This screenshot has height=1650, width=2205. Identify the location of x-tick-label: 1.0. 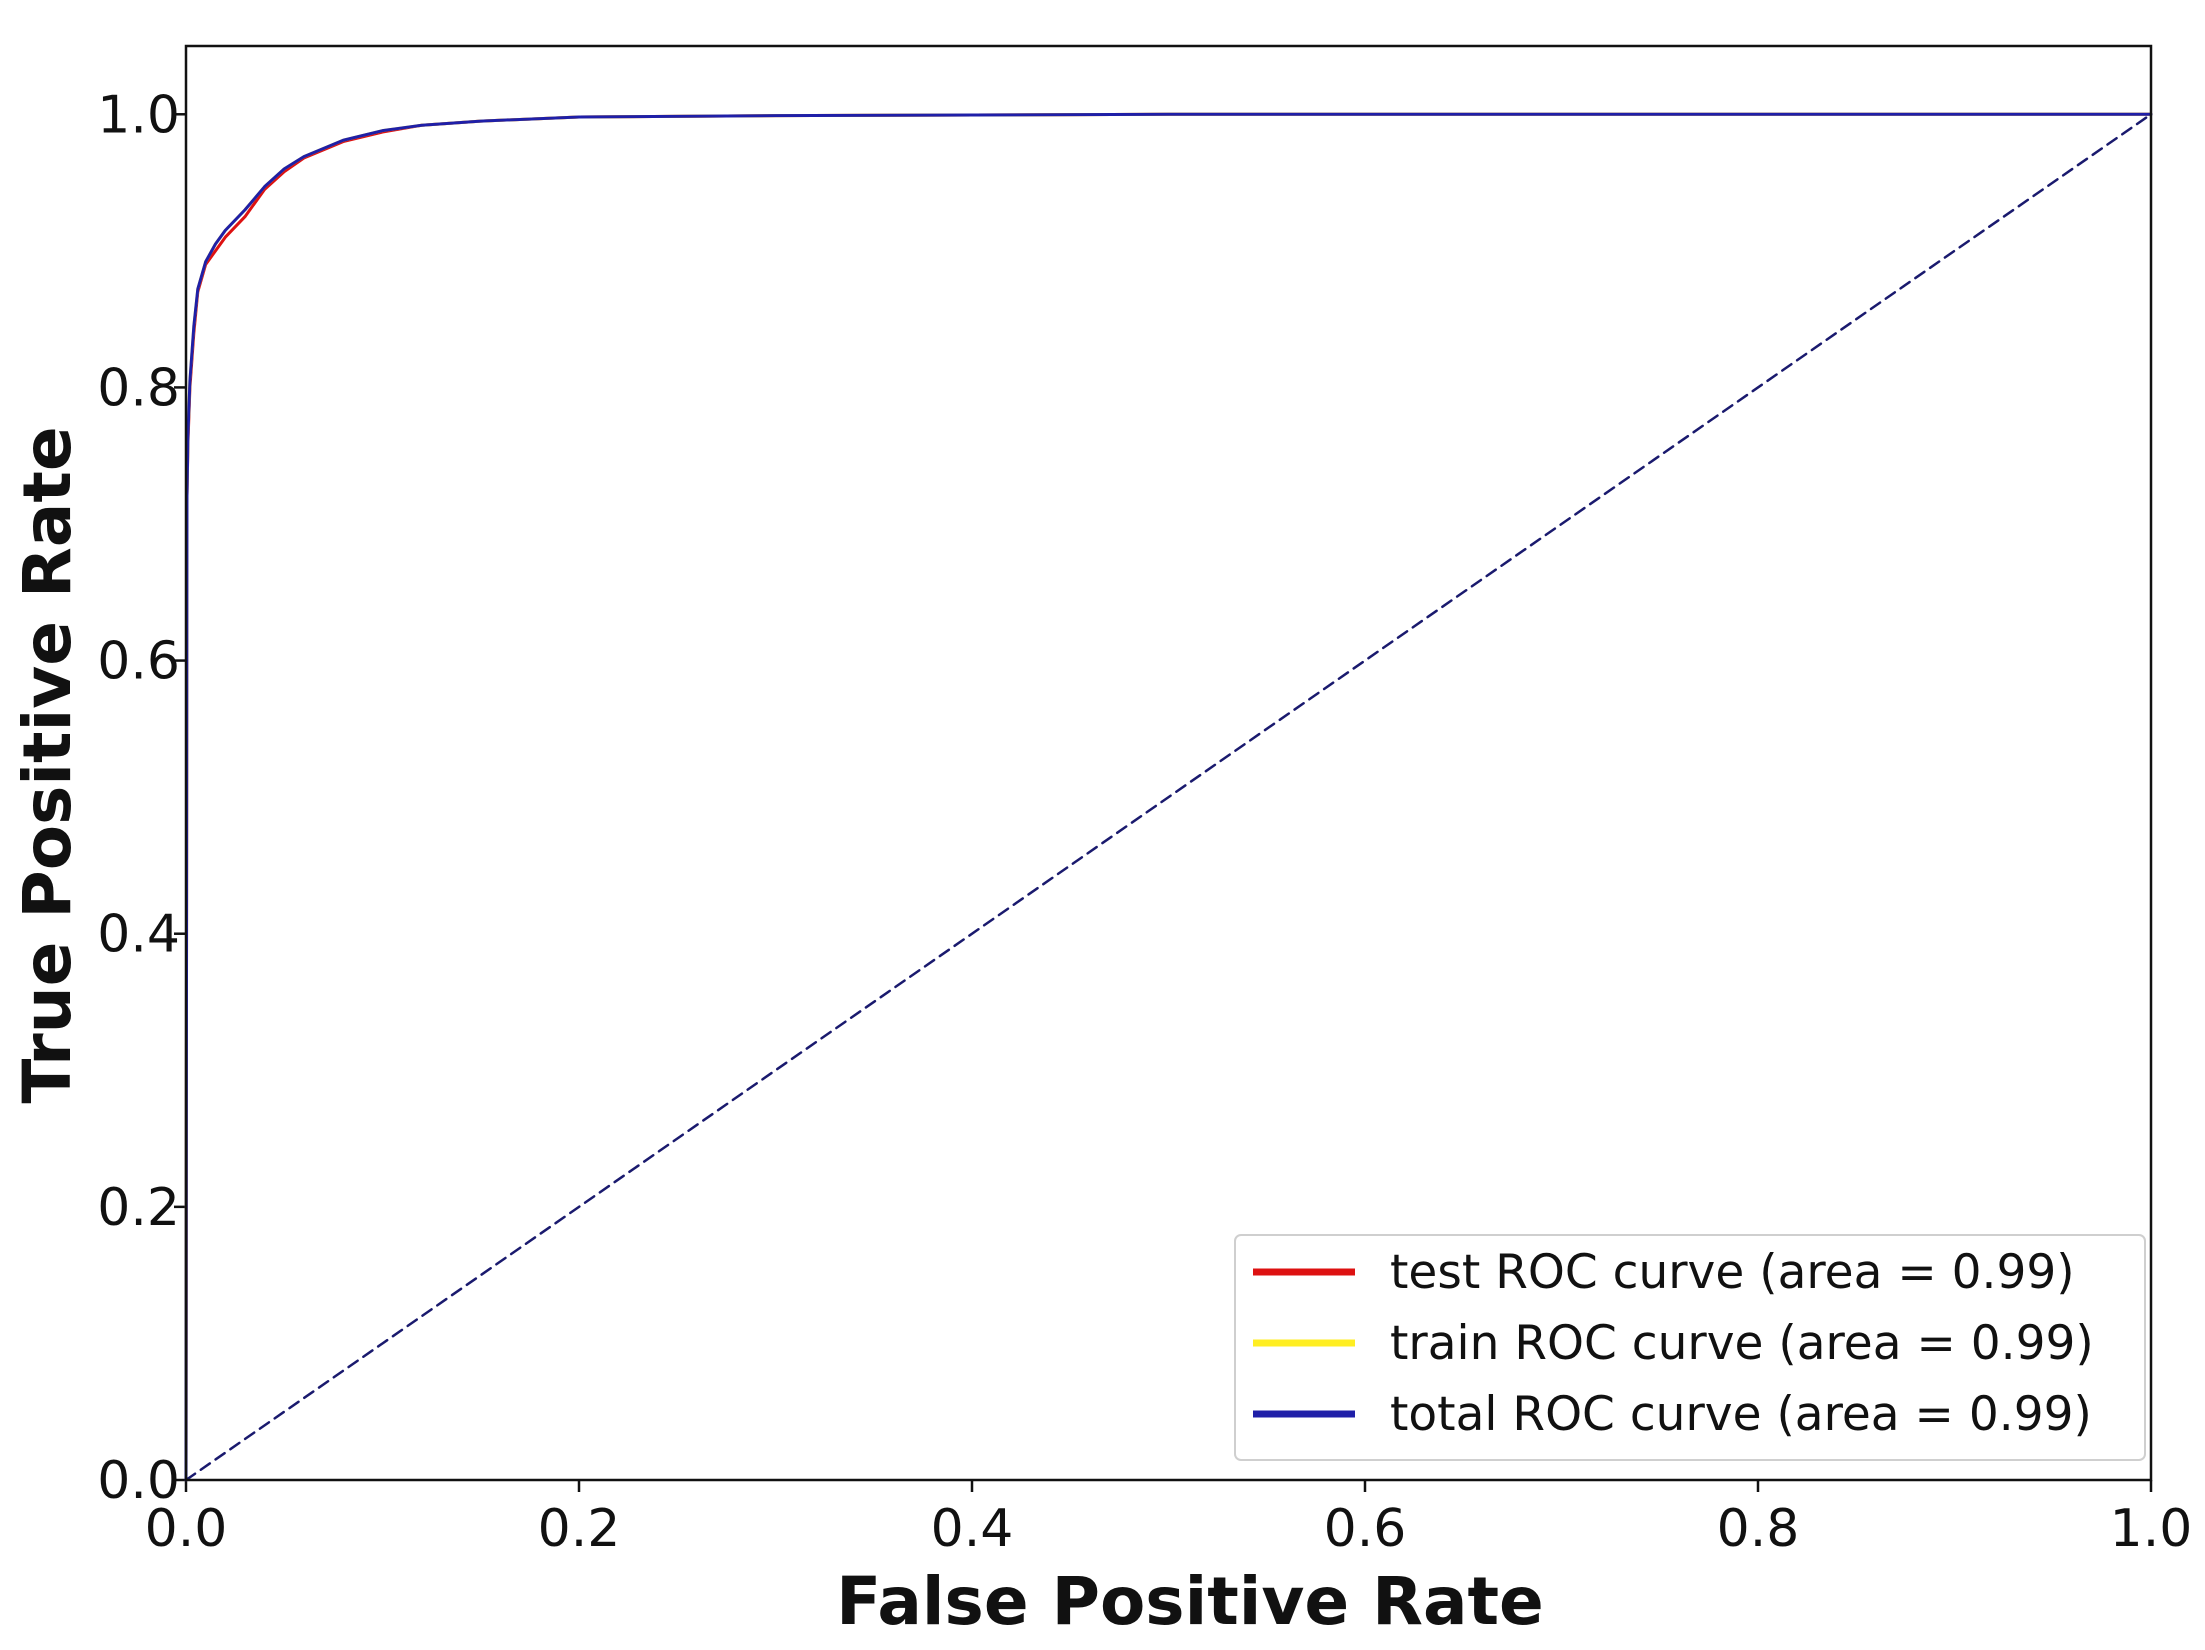
(2151, 1529).